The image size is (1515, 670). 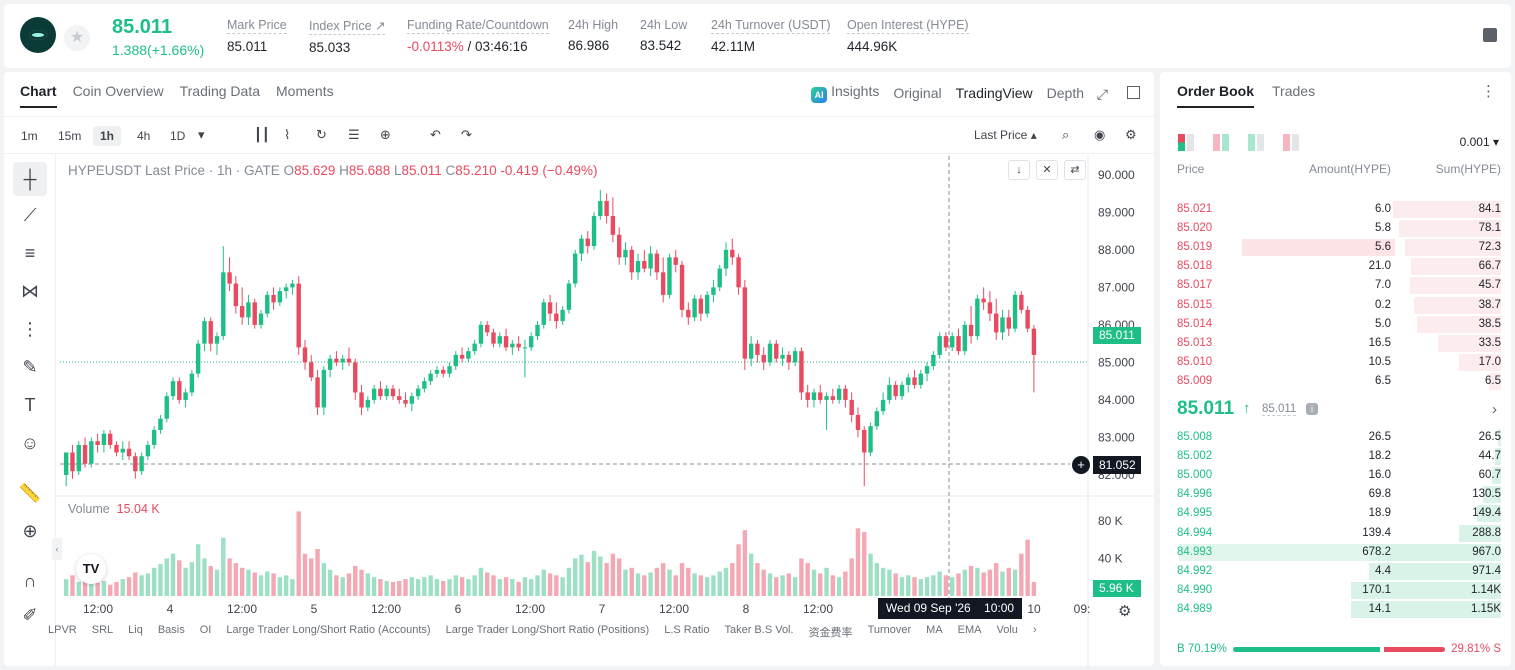 I want to click on open-interest-label: Open Interest (HYPE), so click(x=908, y=26).